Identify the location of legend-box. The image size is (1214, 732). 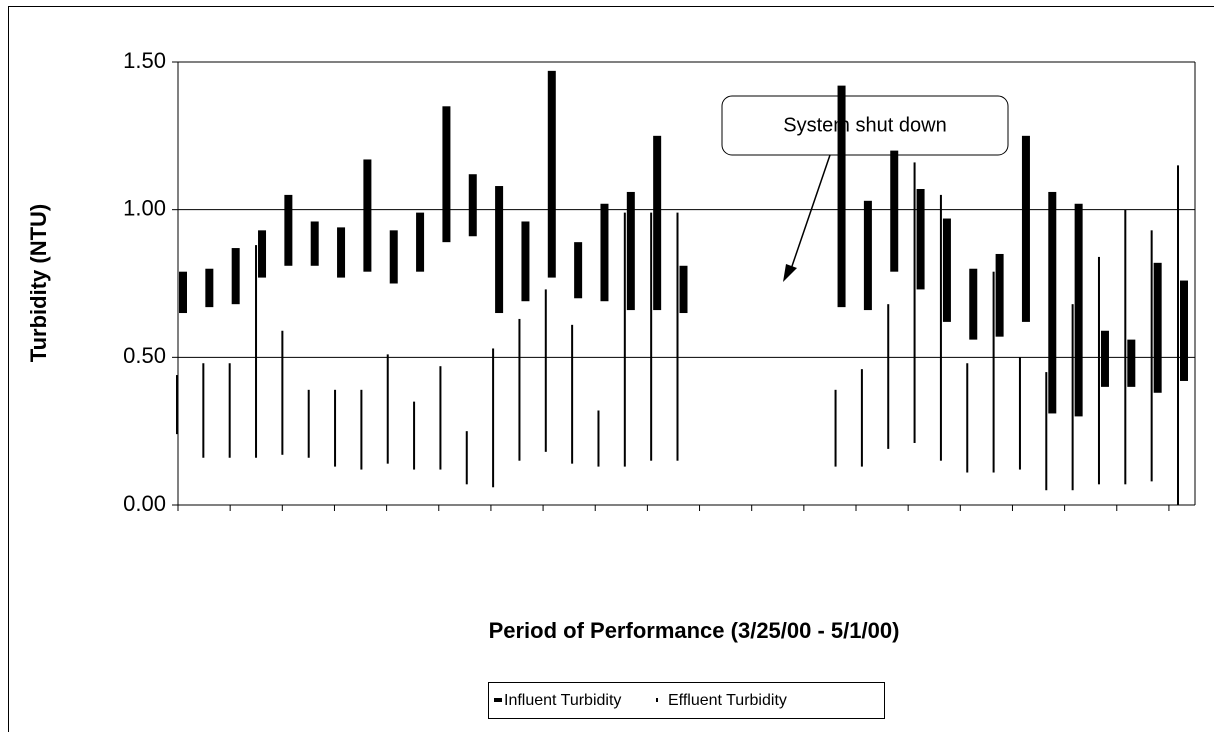
(686, 700).